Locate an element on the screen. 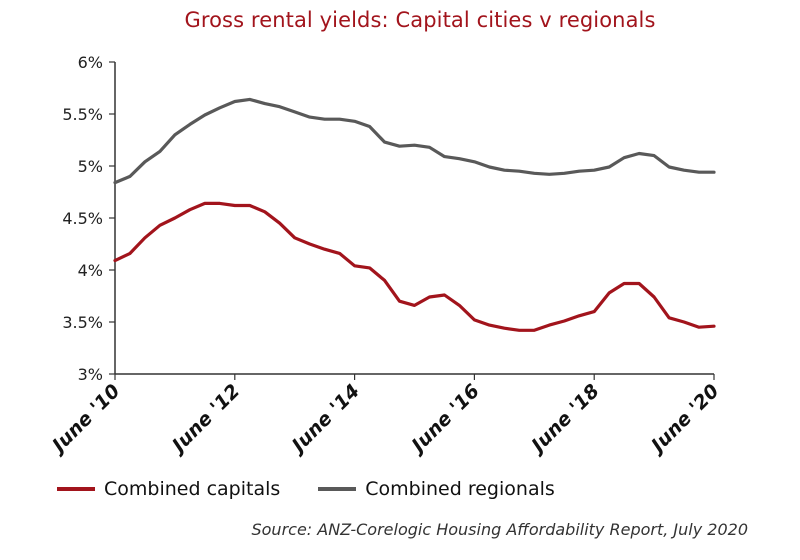  legend-swatch-regionals is located at coordinates (337, 489).